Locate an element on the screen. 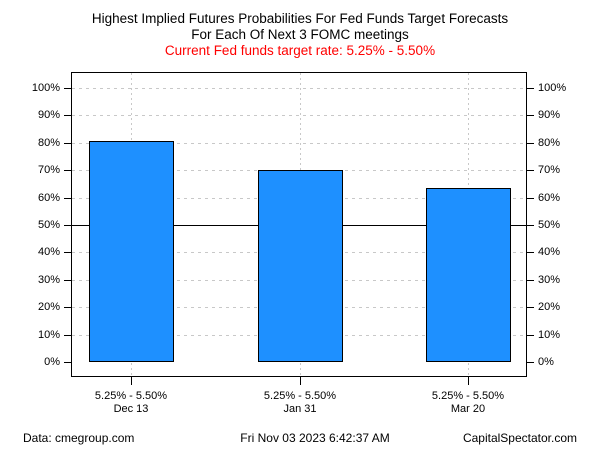 The height and width of the screenshot is (450, 600). x-axis-label: 5.25% - 5.50% Dec 13 is located at coordinates (131, 403).